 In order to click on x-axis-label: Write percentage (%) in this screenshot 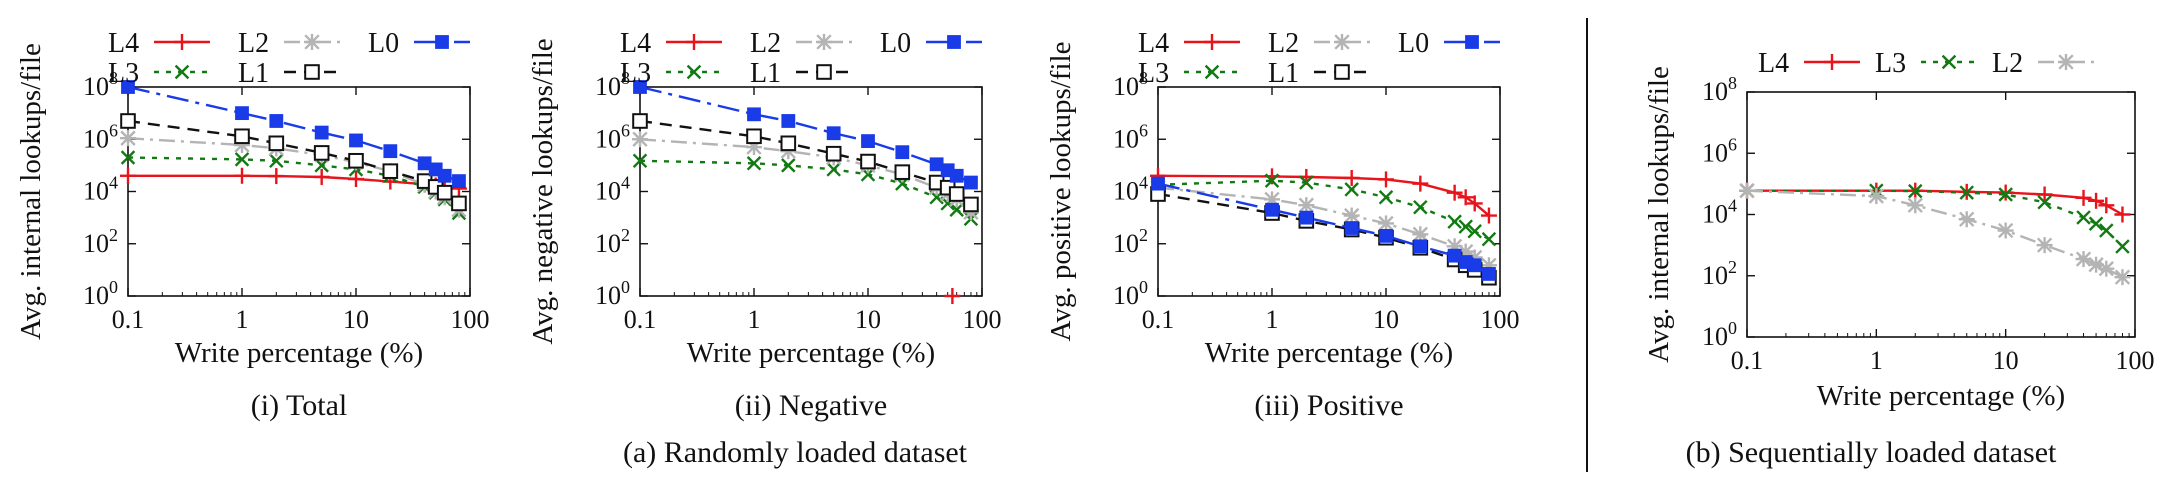, I will do `click(1329, 353)`.